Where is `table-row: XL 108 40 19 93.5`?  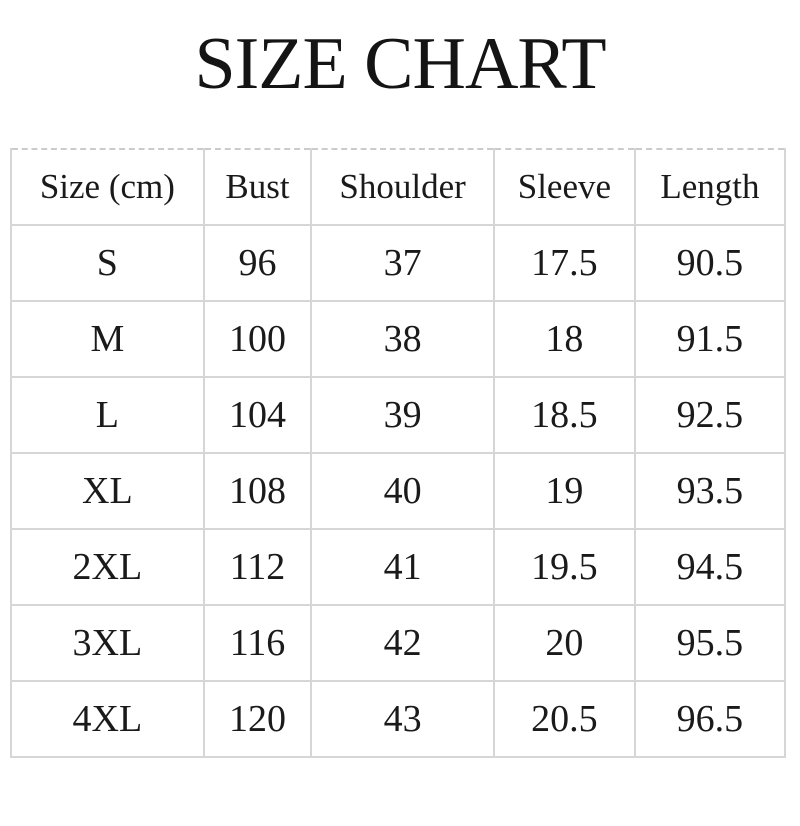
table-row: XL 108 40 19 93.5 is located at coordinates (398, 490).